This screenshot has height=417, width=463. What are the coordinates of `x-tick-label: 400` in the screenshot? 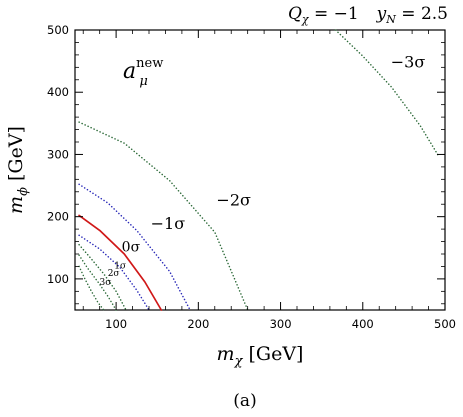 It's located at (363, 324).